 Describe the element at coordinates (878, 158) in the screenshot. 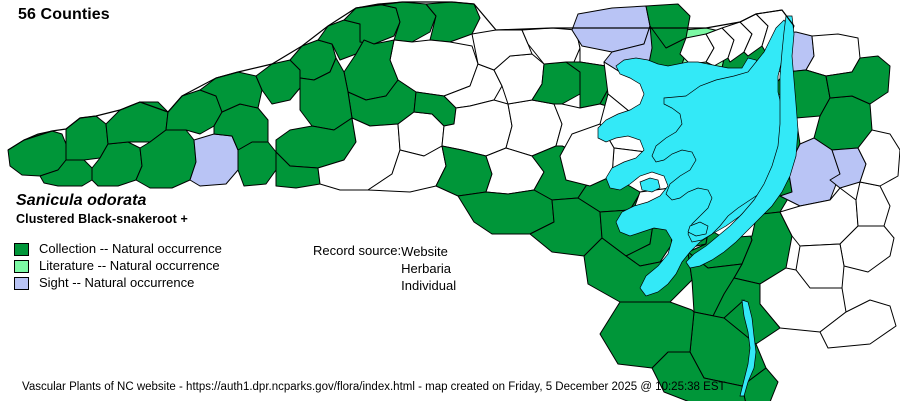

I see `county-edgecombe` at that location.